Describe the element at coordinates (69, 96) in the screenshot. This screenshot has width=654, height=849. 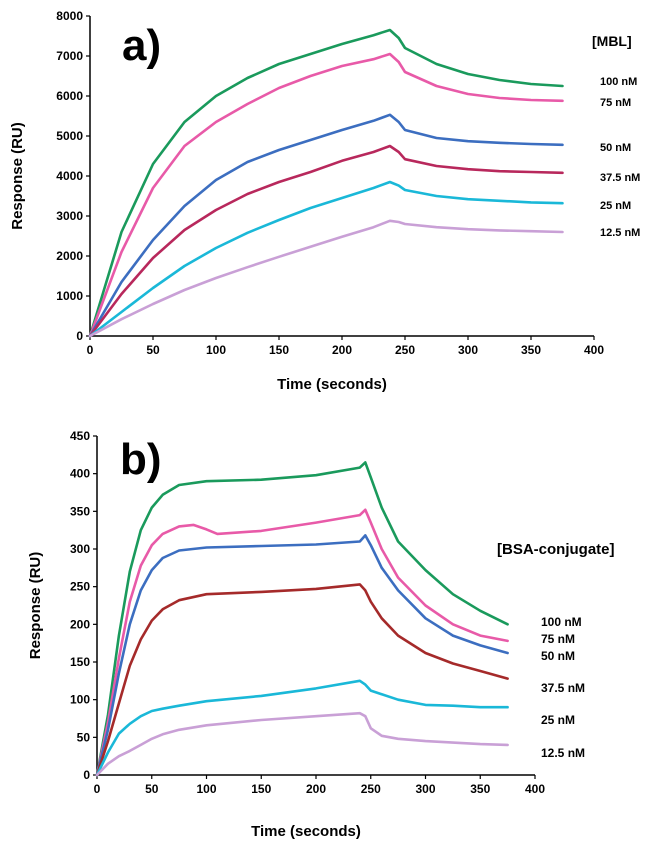
I see `y-tick-label: 6000` at that location.